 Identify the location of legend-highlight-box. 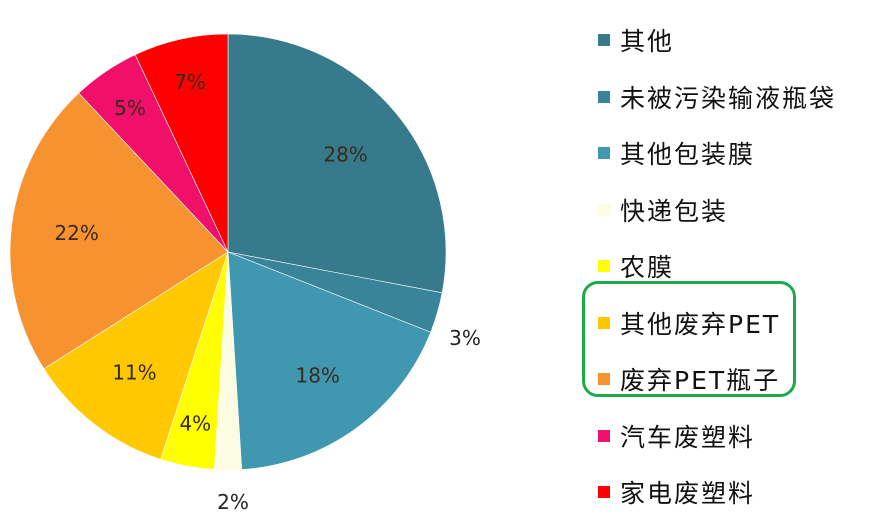
(689, 339).